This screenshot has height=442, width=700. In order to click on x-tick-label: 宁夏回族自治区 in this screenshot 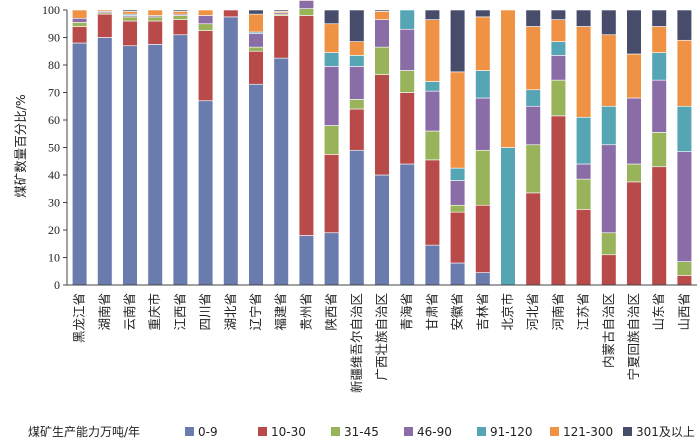, I will do `click(633, 337)`.